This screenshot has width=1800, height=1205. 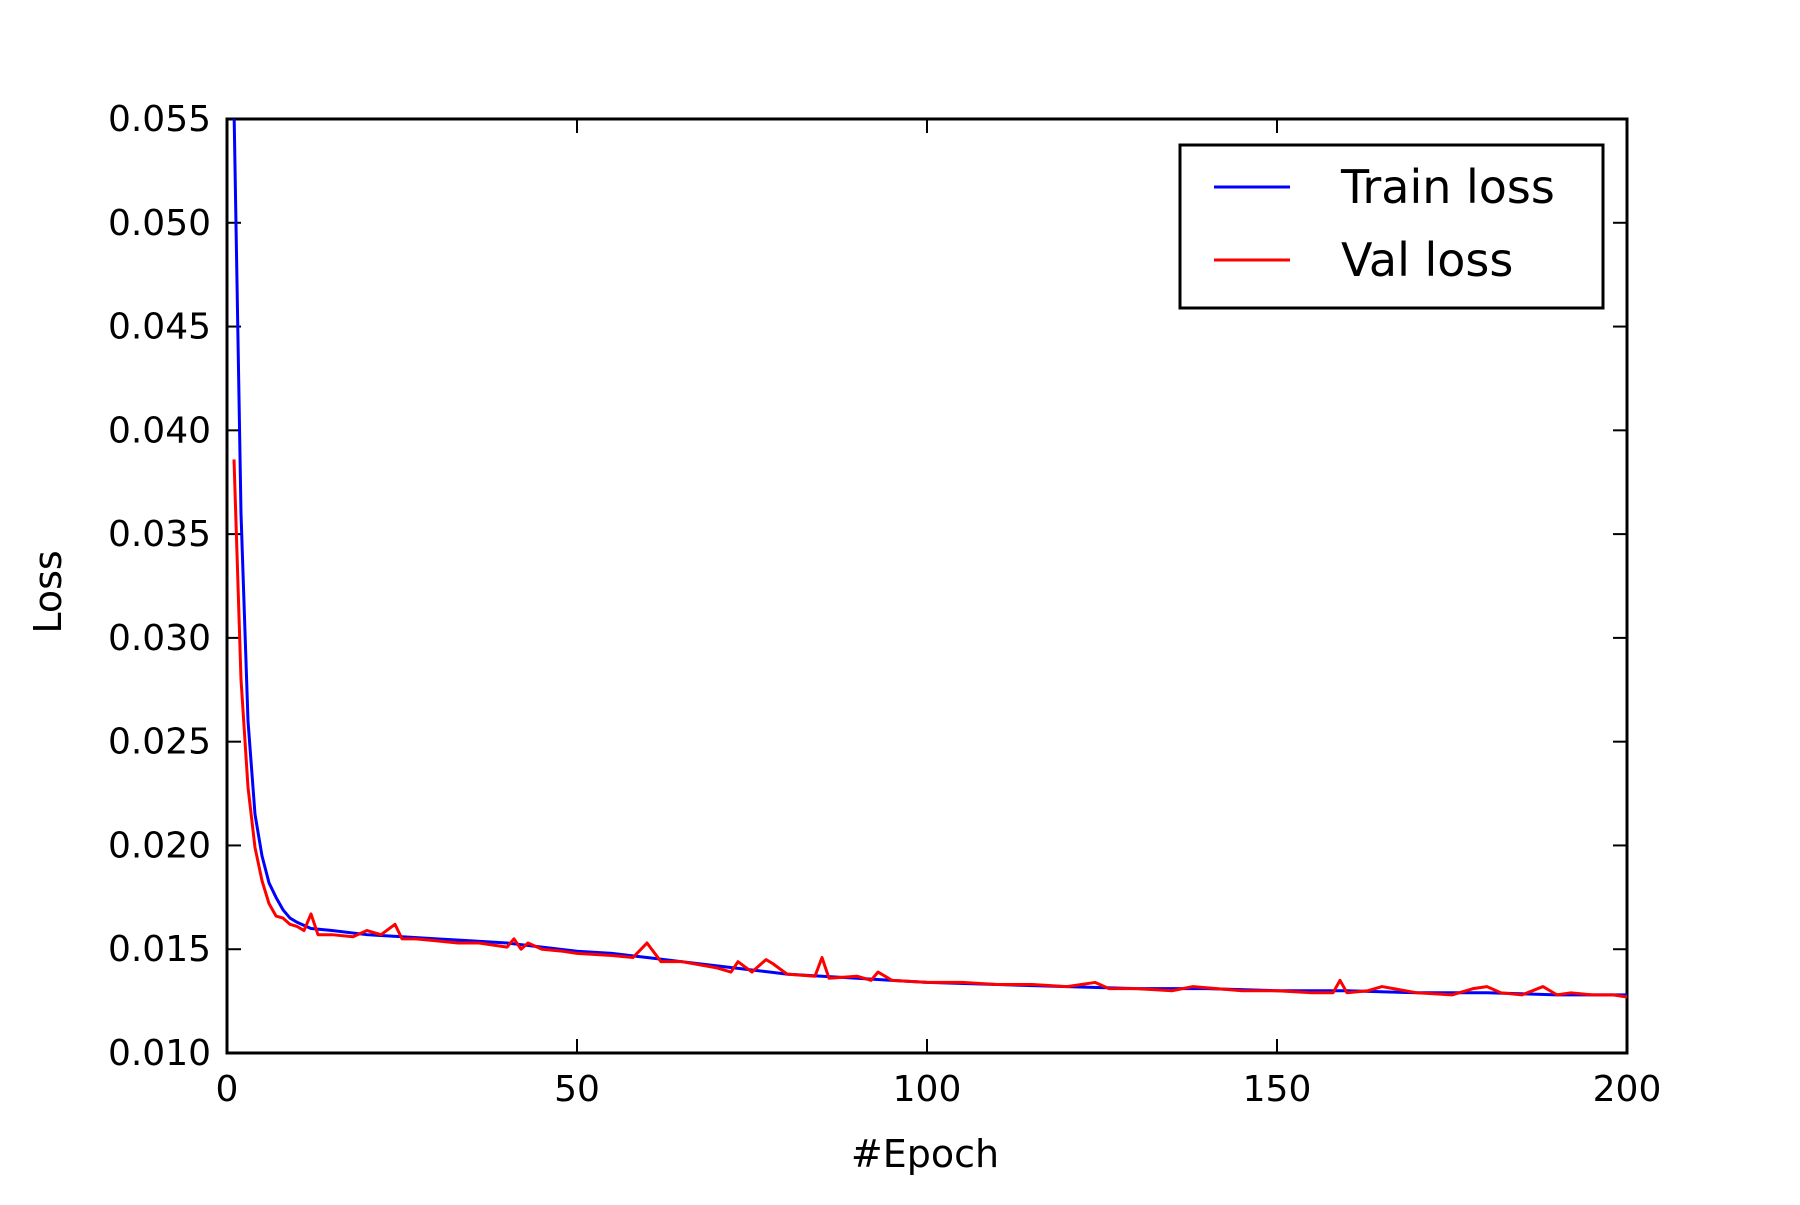 I want to click on y-axis-label: Loss, so click(x=48, y=591).